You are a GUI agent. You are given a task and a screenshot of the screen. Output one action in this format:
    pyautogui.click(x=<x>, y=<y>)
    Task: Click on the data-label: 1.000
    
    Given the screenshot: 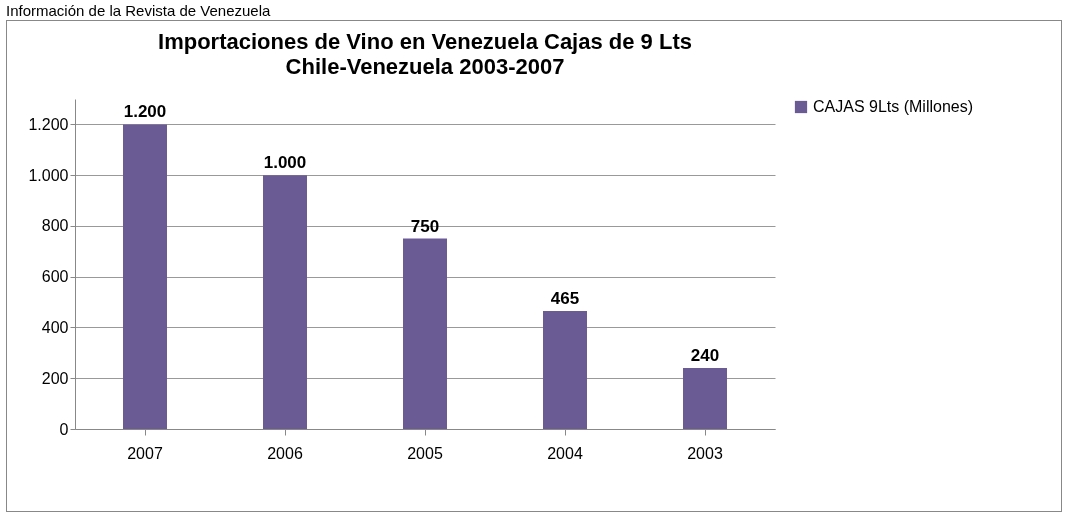 What is the action you would take?
    pyautogui.click(x=285, y=163)
    